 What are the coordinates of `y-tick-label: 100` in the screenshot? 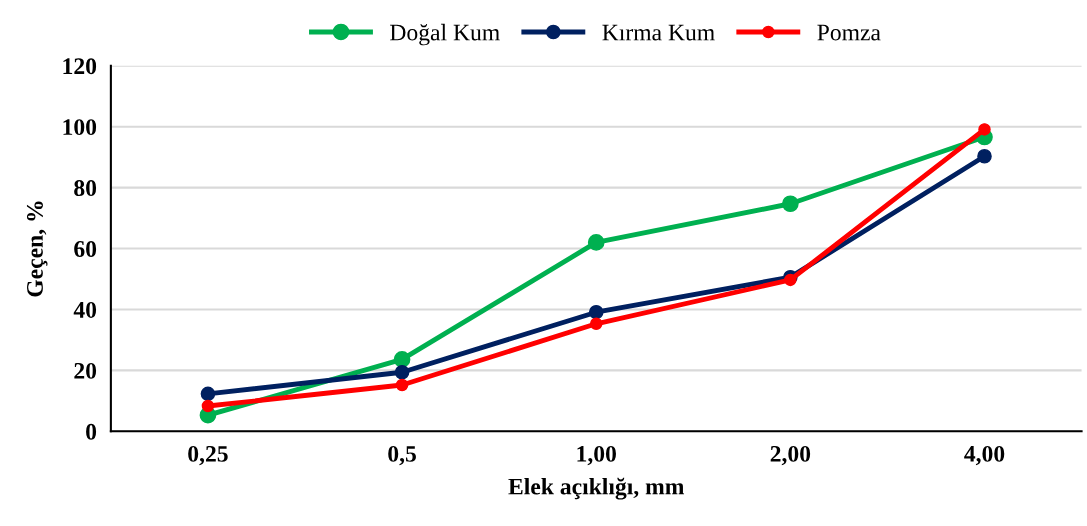 It's located at (80, 127).